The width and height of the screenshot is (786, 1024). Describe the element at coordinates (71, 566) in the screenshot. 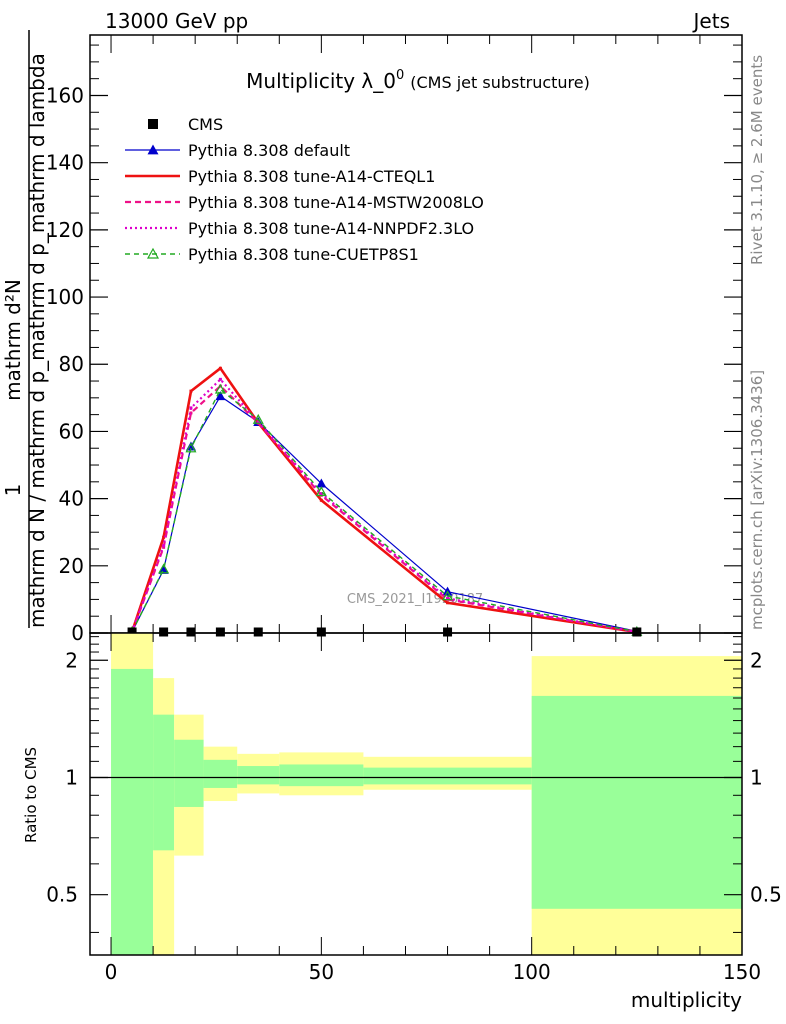

I see `y-tick-label: 20` at that location.